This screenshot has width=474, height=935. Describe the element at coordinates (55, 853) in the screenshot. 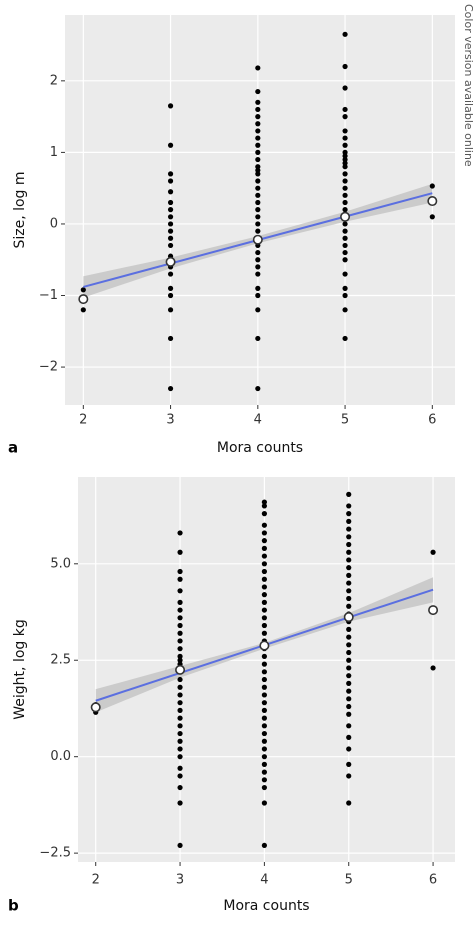

I see `y-tick-label: −2.5` at that location.